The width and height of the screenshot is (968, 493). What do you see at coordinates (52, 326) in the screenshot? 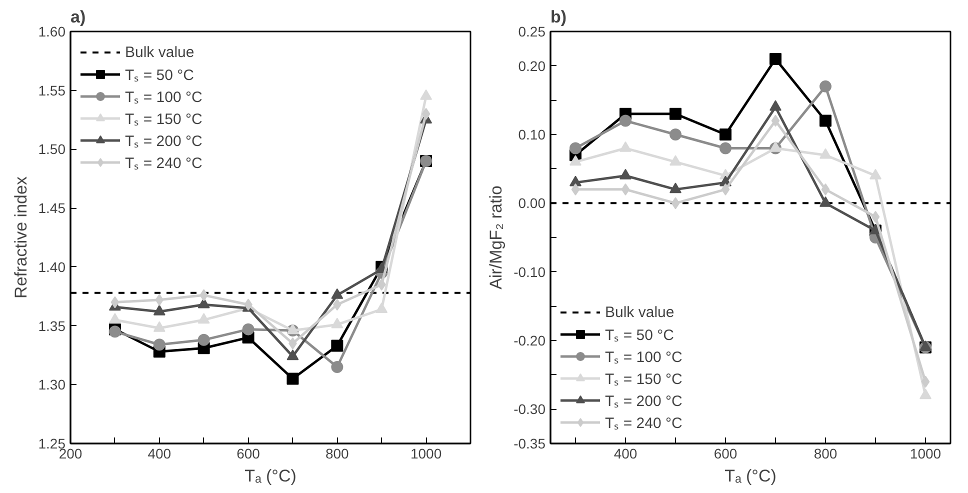
I see `y-tick-label: 1.35` at bounding box center [52, 326].